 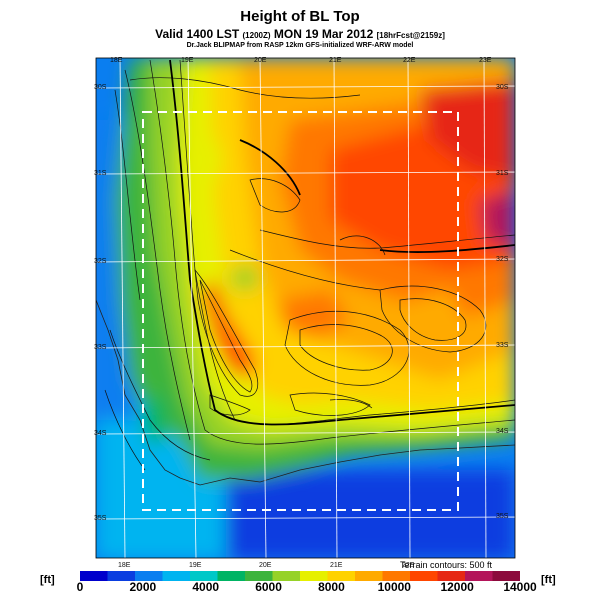 I want to click on colorbar, so click(x=300, y=576).